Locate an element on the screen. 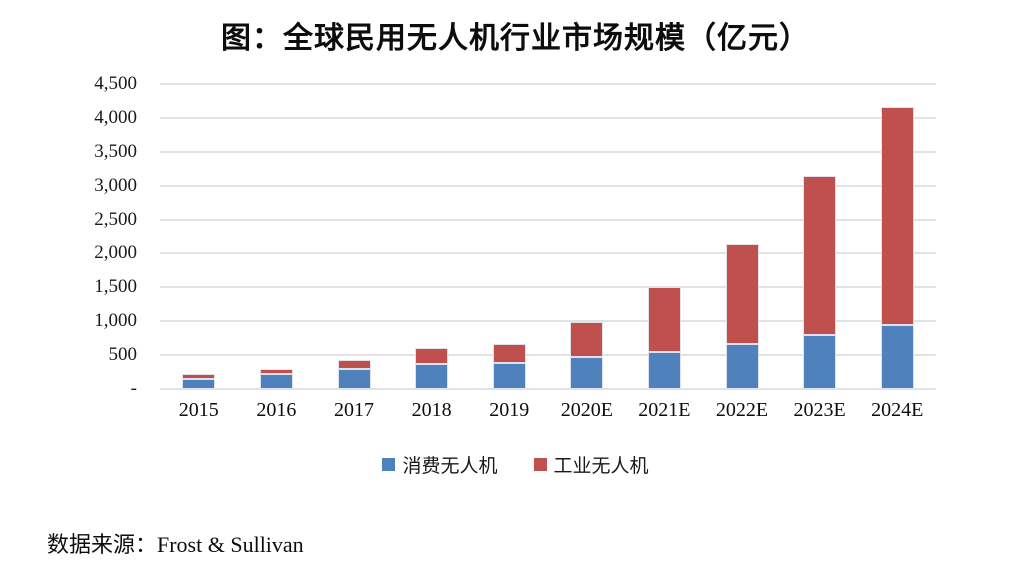  y-tick-label: 2,000 is located at coordinates (115, 253).